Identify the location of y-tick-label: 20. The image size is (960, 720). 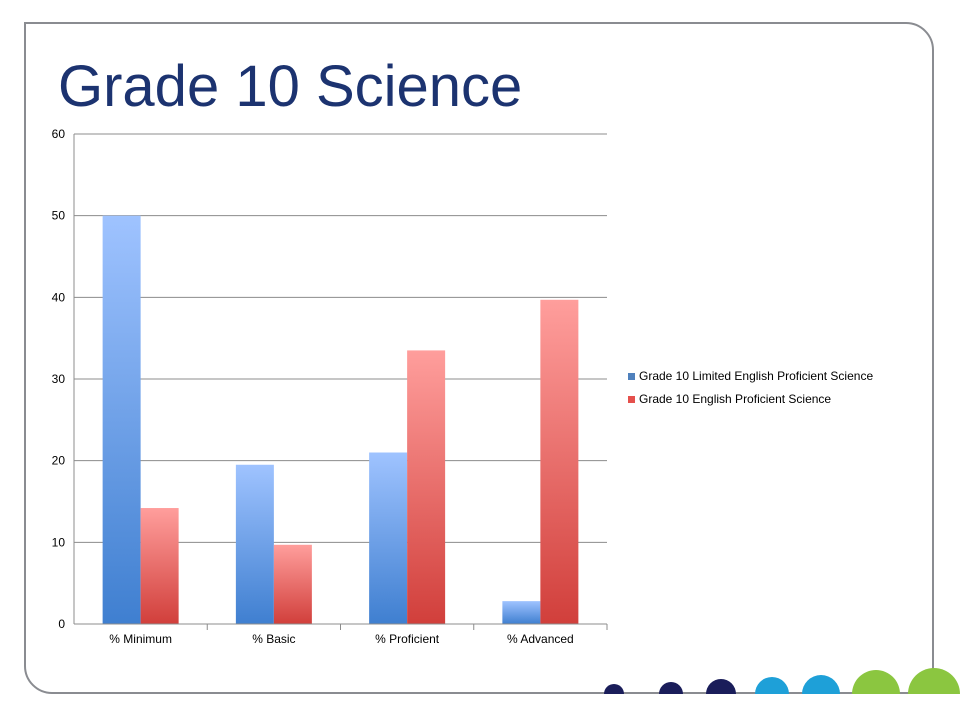
(59, 461).